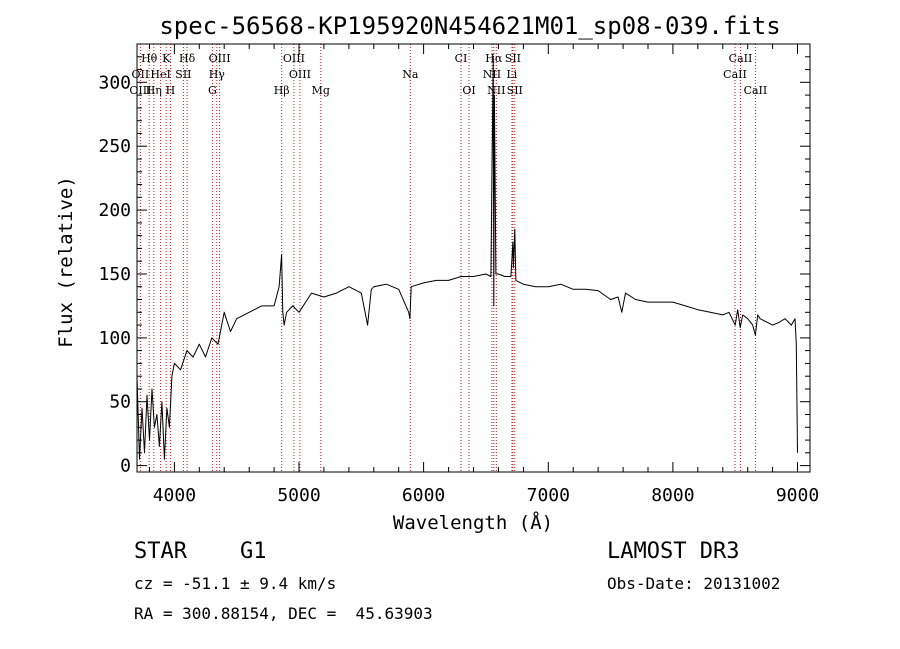 Image resolution: width=900 pixels, height=649 pixels. Describe the element at coordinates (114, 338) in the screenshot. I see `y-tick-label: 100` at that location.